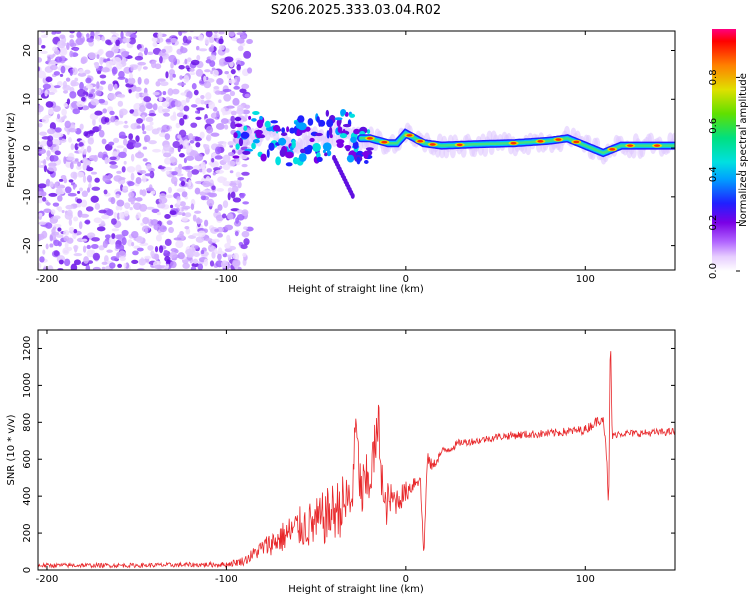  What do you see at coordinates (27, 148) in the screenshot?
I see `p1-y-tick-label: 0` at bounding box center [27, 148].